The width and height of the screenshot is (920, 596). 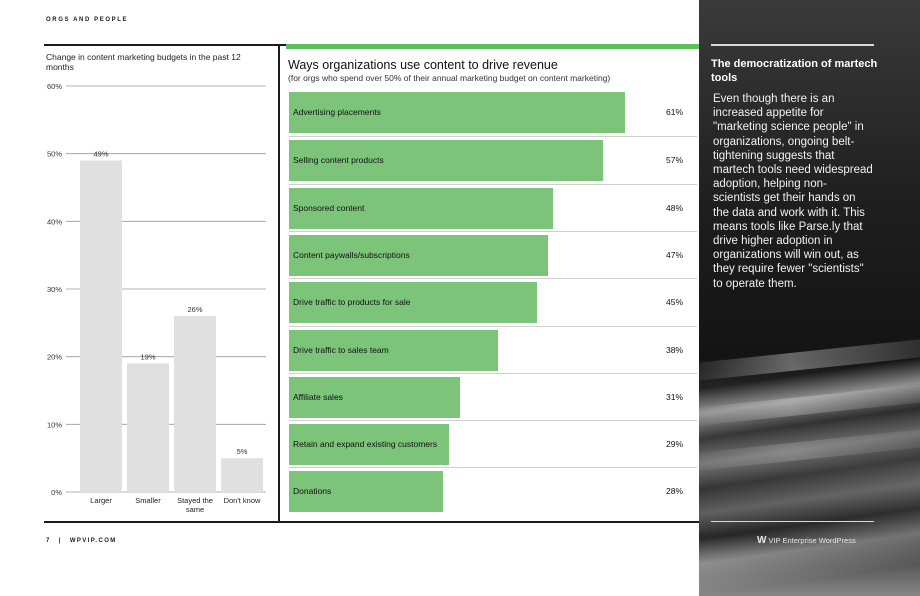 I want to click on bar-value-label: 31%, so click(x=674, y=396).